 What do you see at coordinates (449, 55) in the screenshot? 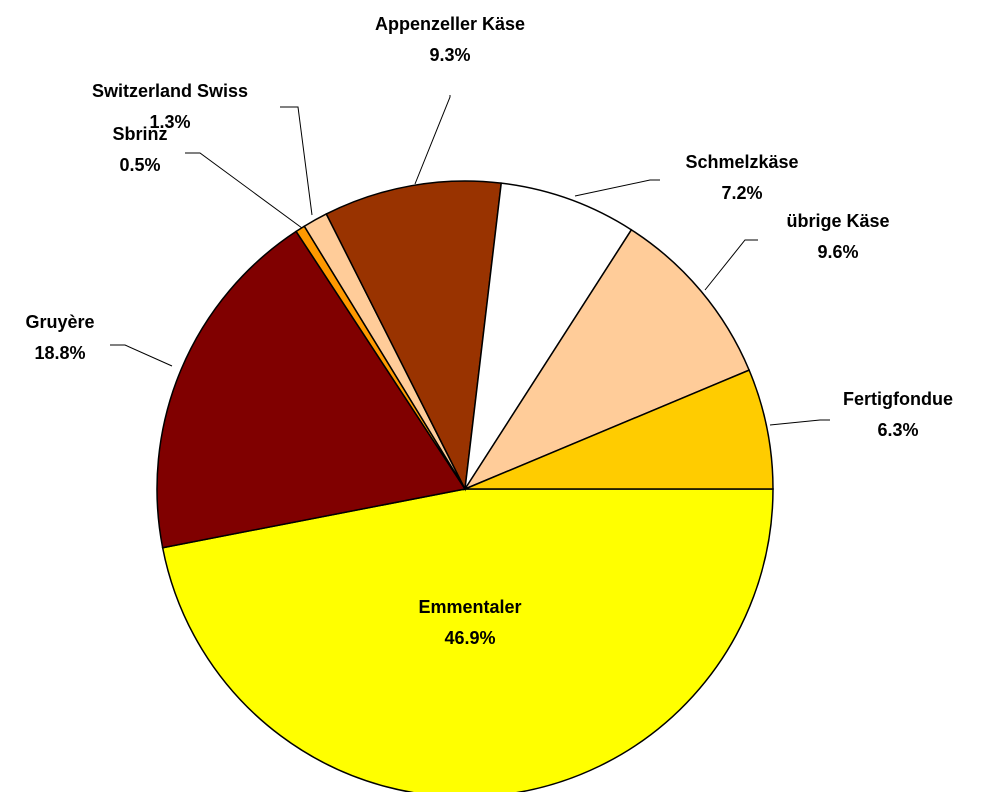
I see `slice-value-label: 9.3%` at bounding box center [449, 55].